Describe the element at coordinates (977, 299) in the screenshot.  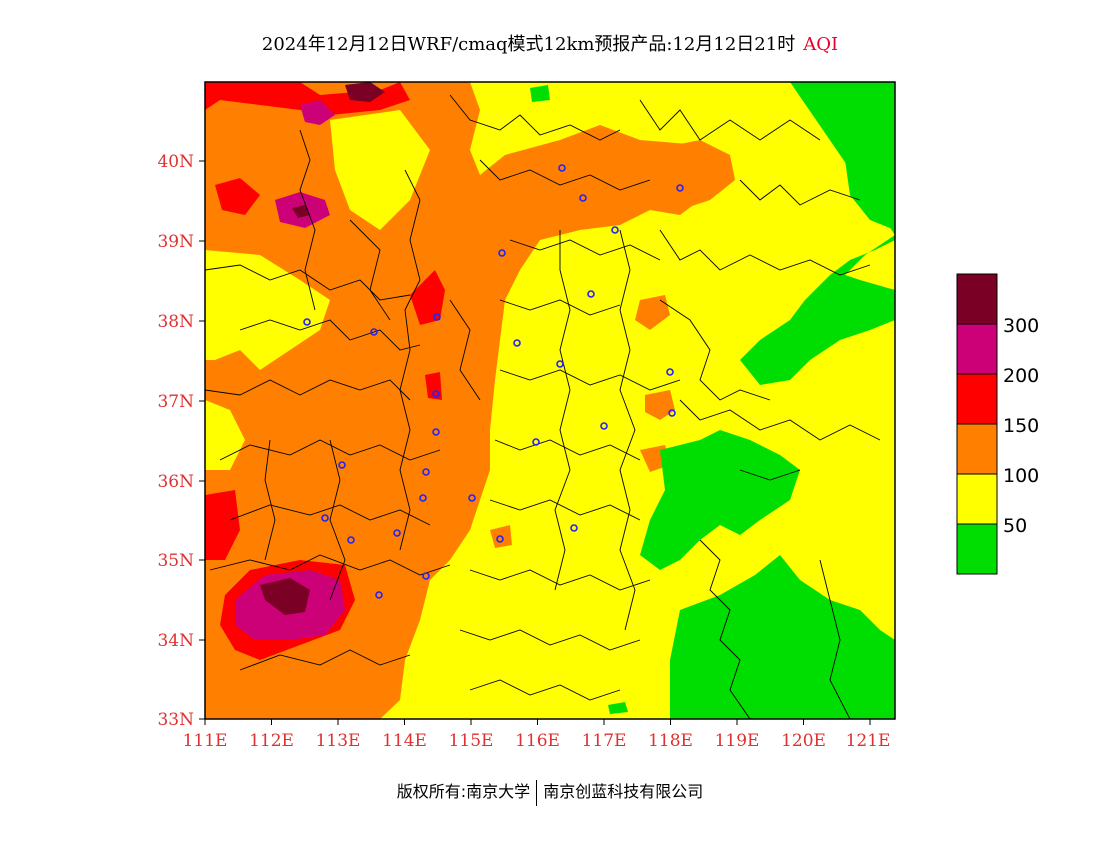
I see `legend-swatch-maroon` at that location.